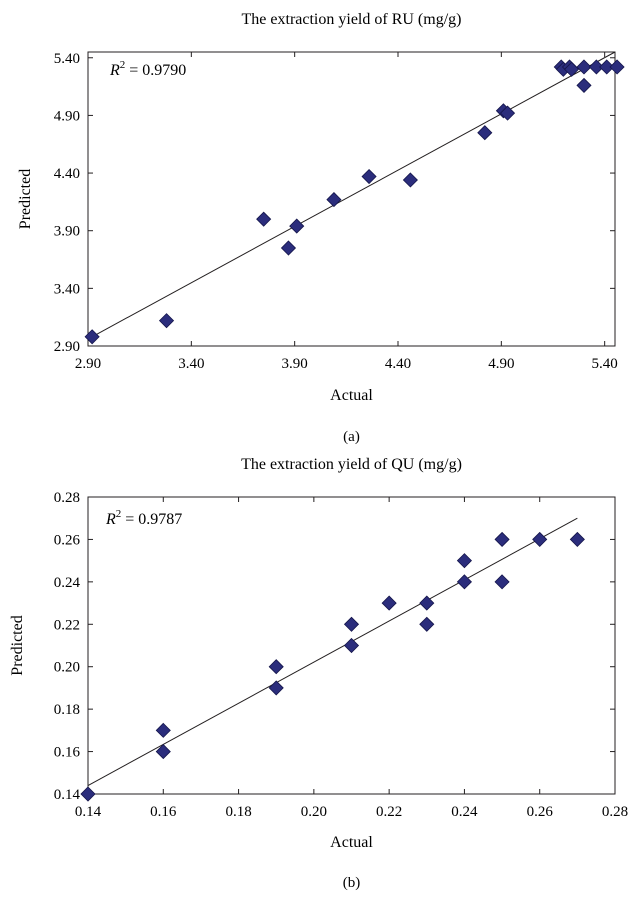 The image size is (638, 900). What do you see at coordinates (314, 812) in the screenshot?
I see `x-tick-label: 0.20` at bounding box center [314, 812].